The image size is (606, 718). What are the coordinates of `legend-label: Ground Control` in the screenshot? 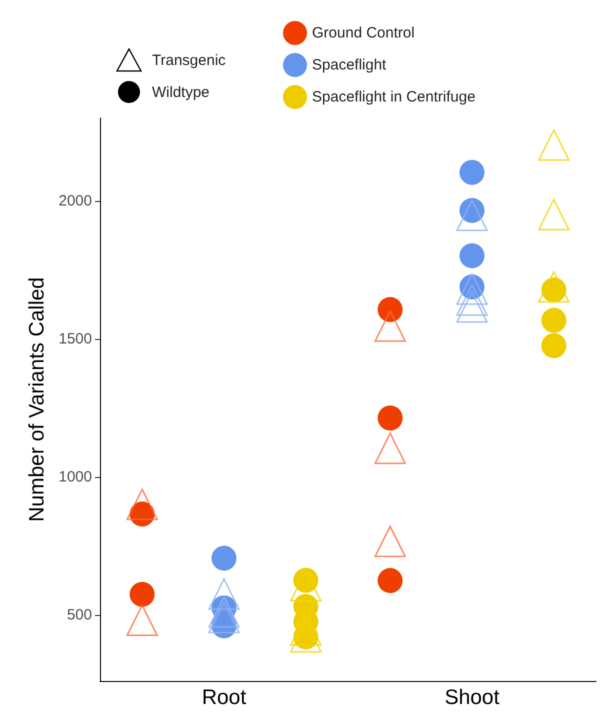 It's located at (363, 33).